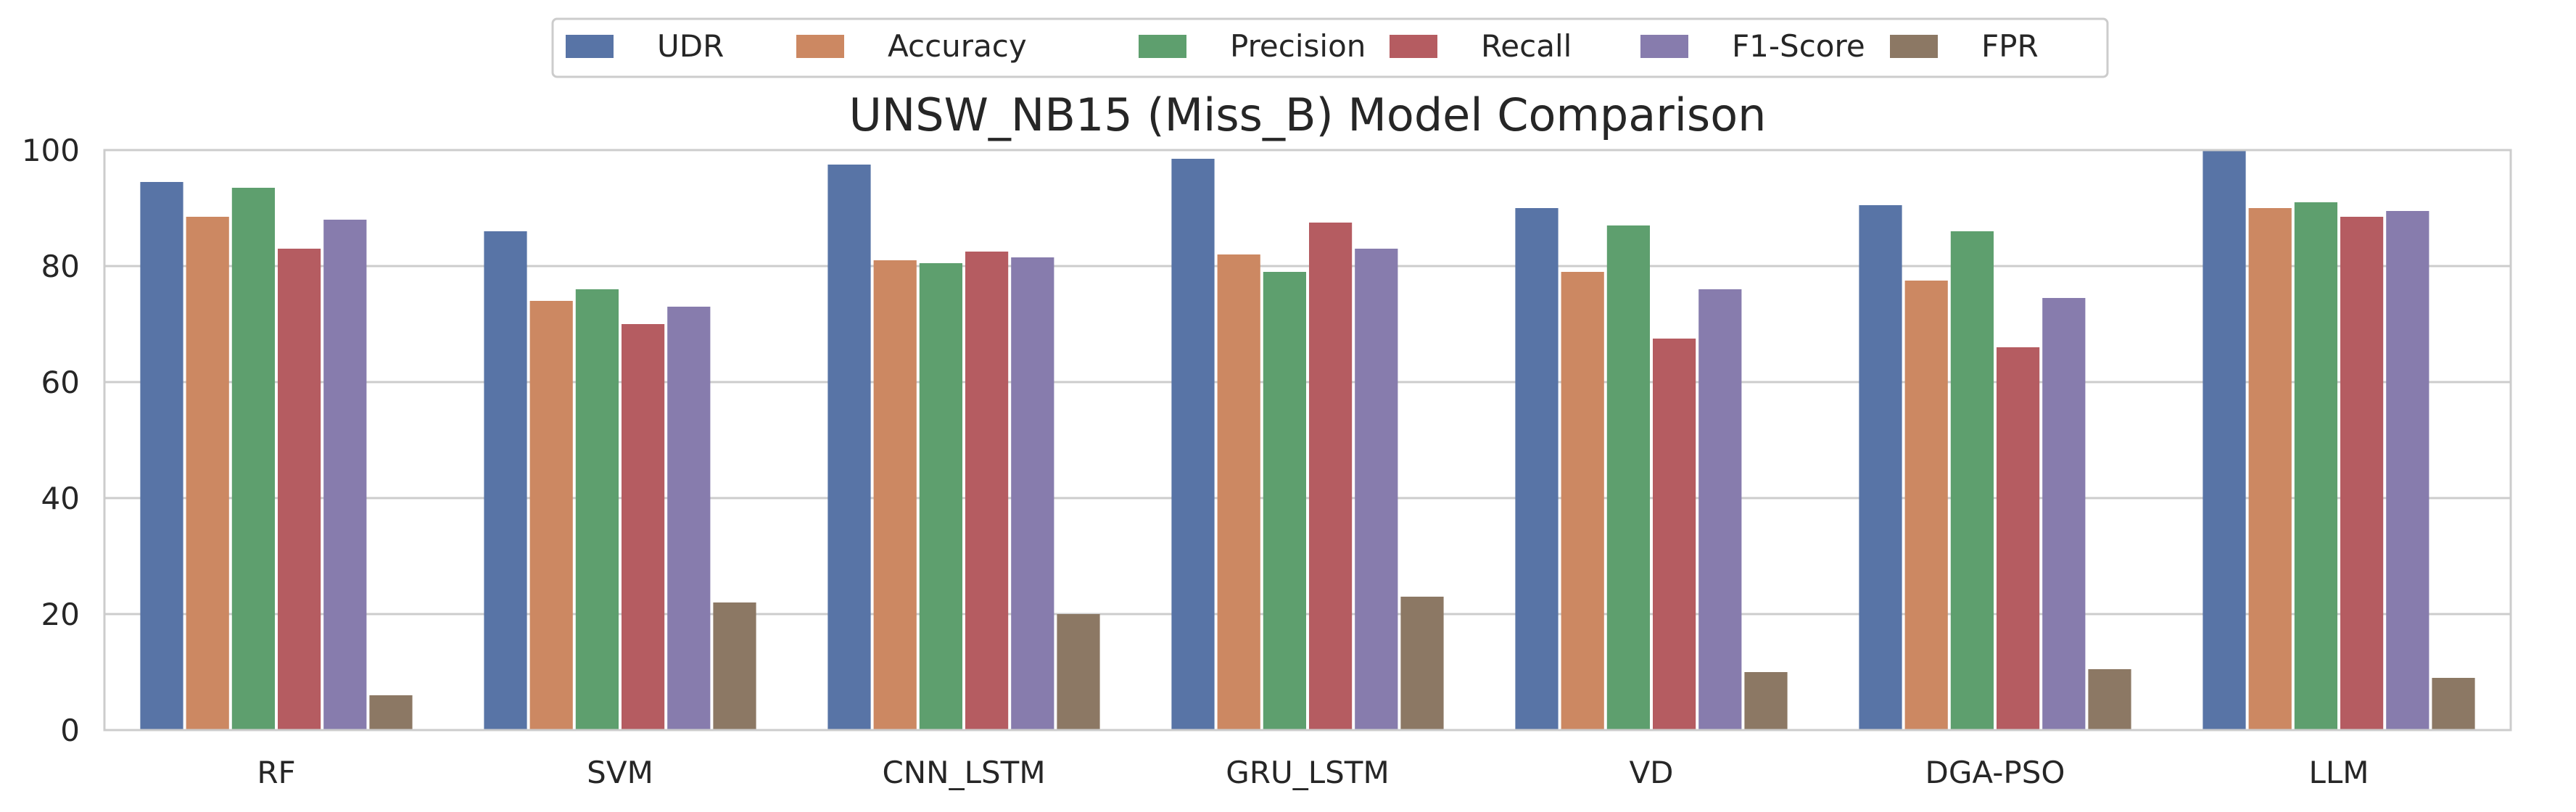 This screenshot has width=2576, height=812. I want to click on x-tick-label: RF, so click(276, 773).